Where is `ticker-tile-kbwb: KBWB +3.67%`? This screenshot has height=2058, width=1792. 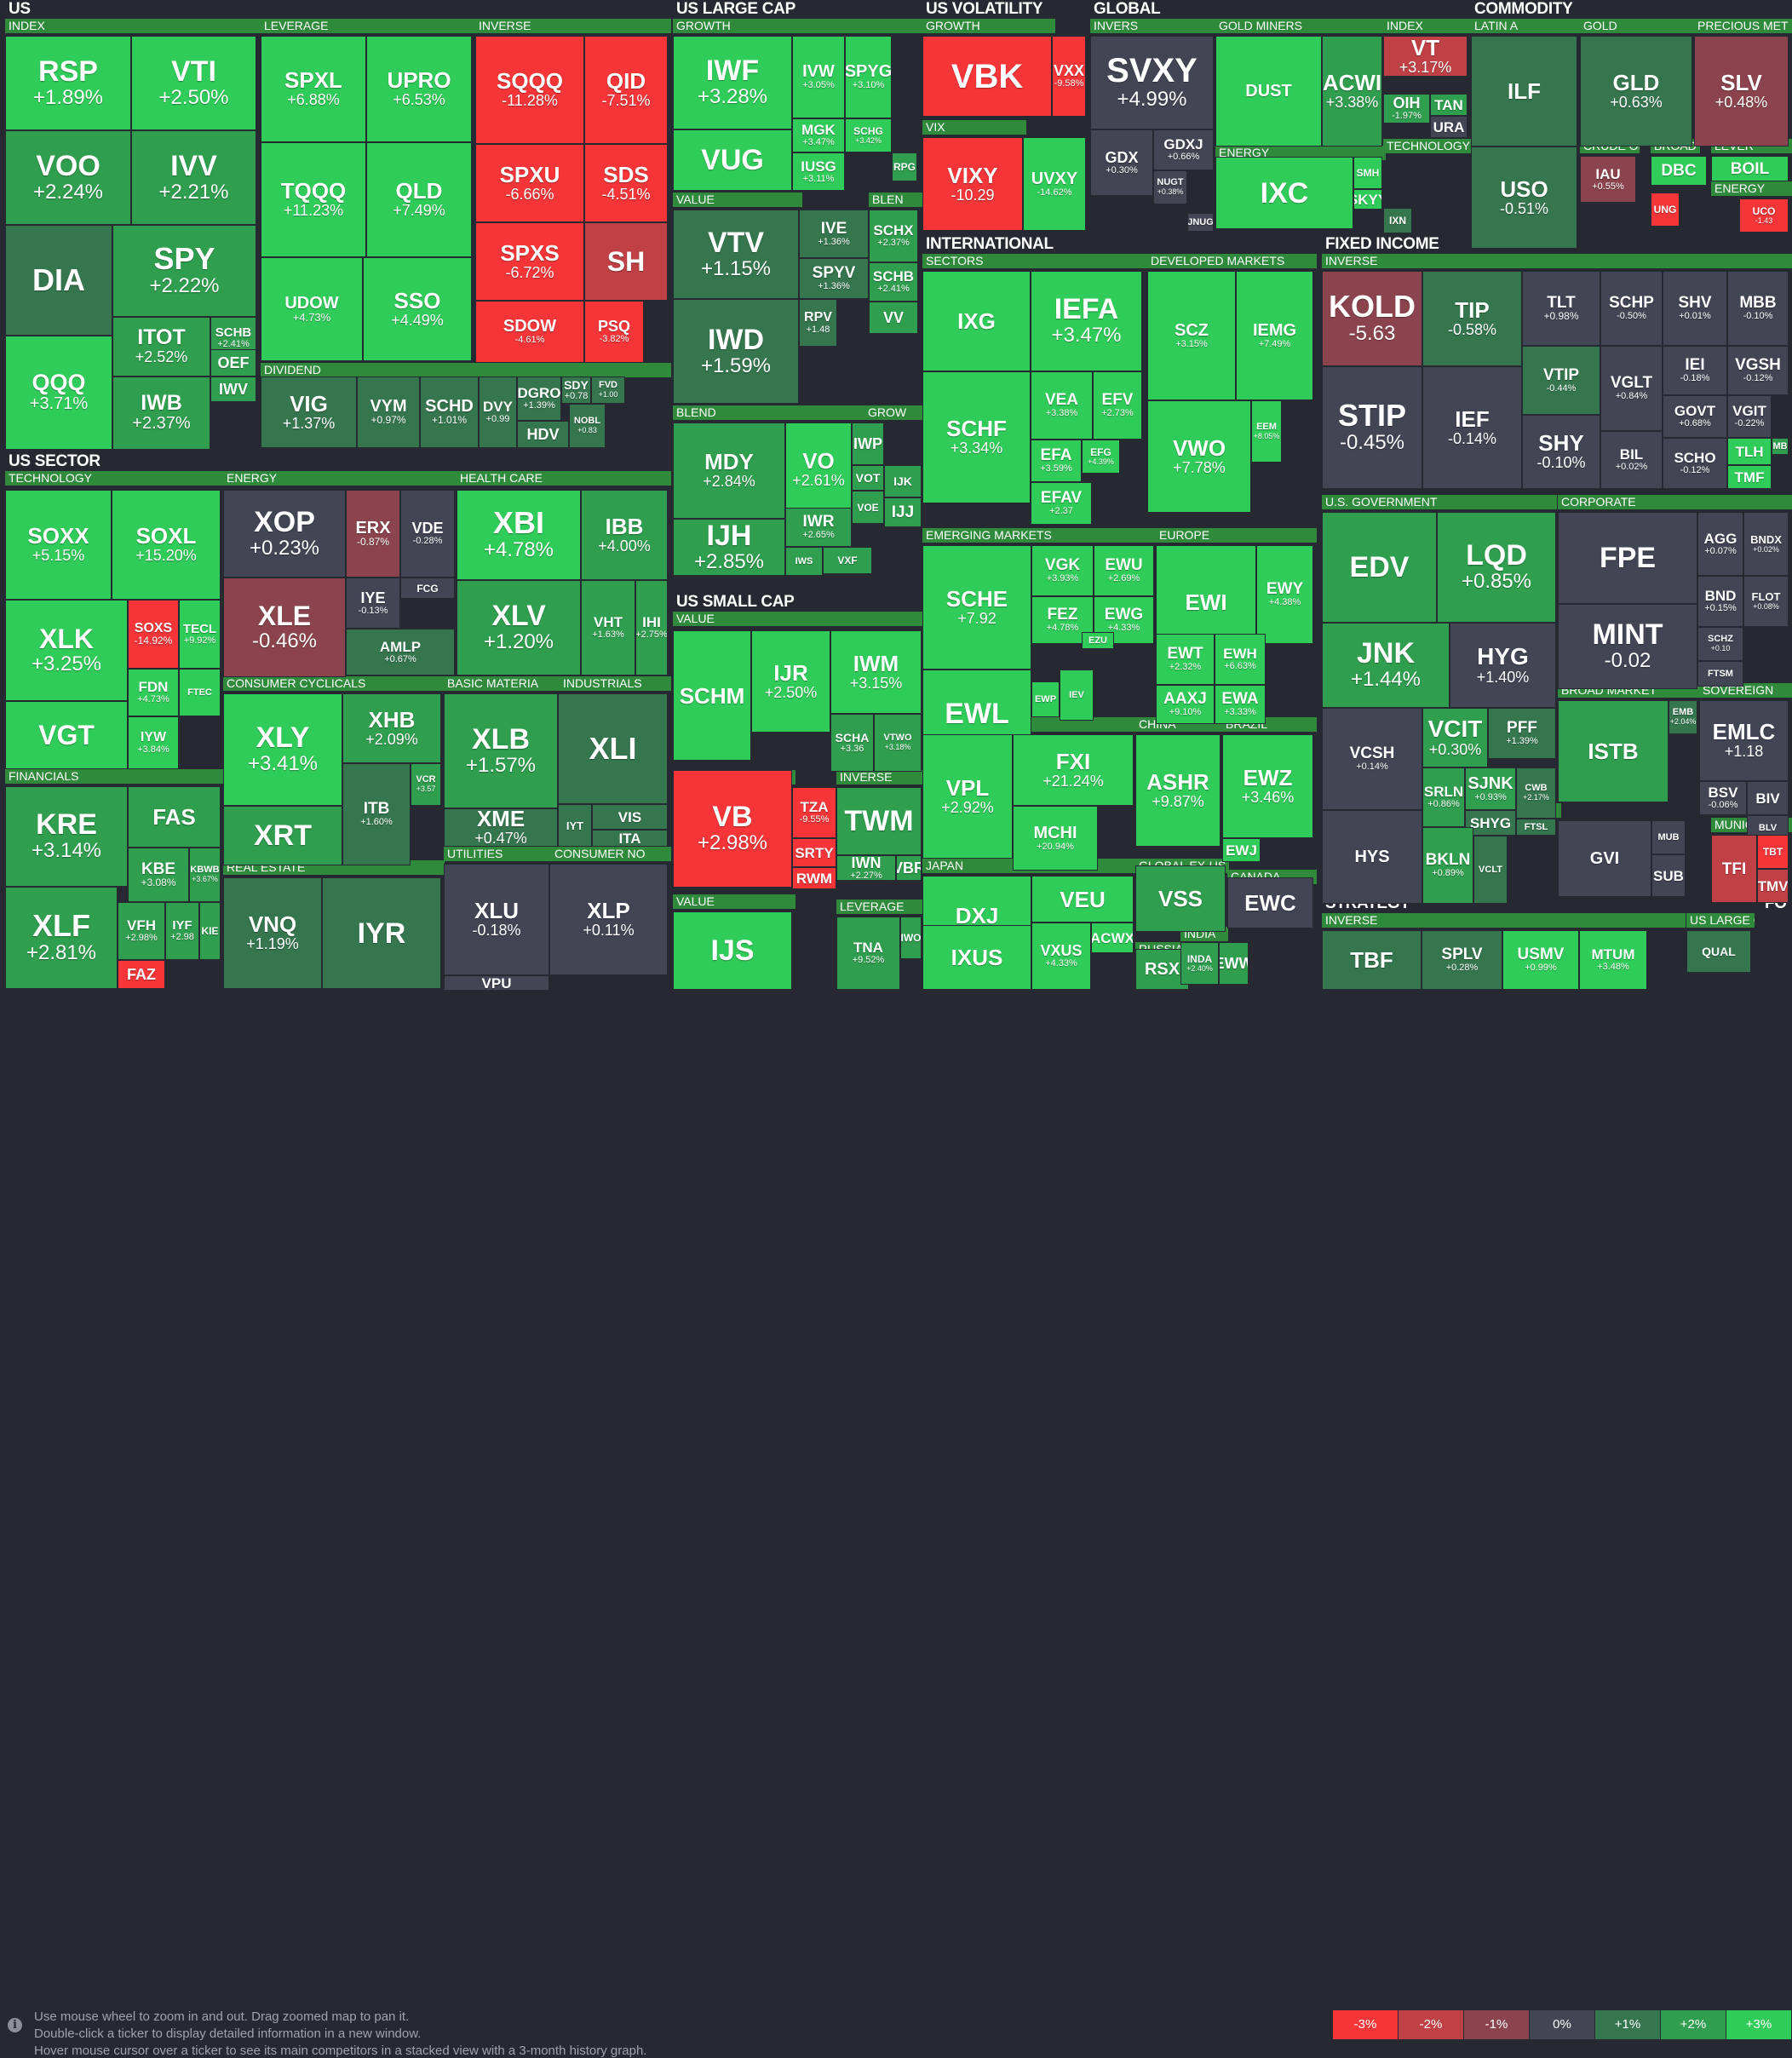
ticker-tile-kbwb: KBWB +3.67% is located at coordinates (205, 875).